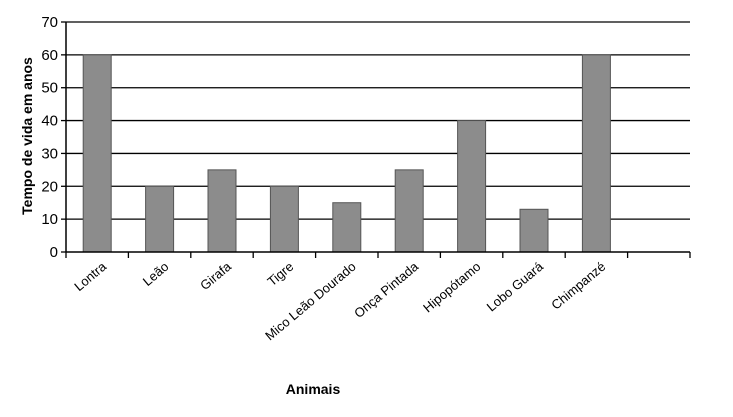  What do you see at coordinates (49, 219) in the screenshot?
I see `y-tick-label: 10` at bounding box center [49, 219].